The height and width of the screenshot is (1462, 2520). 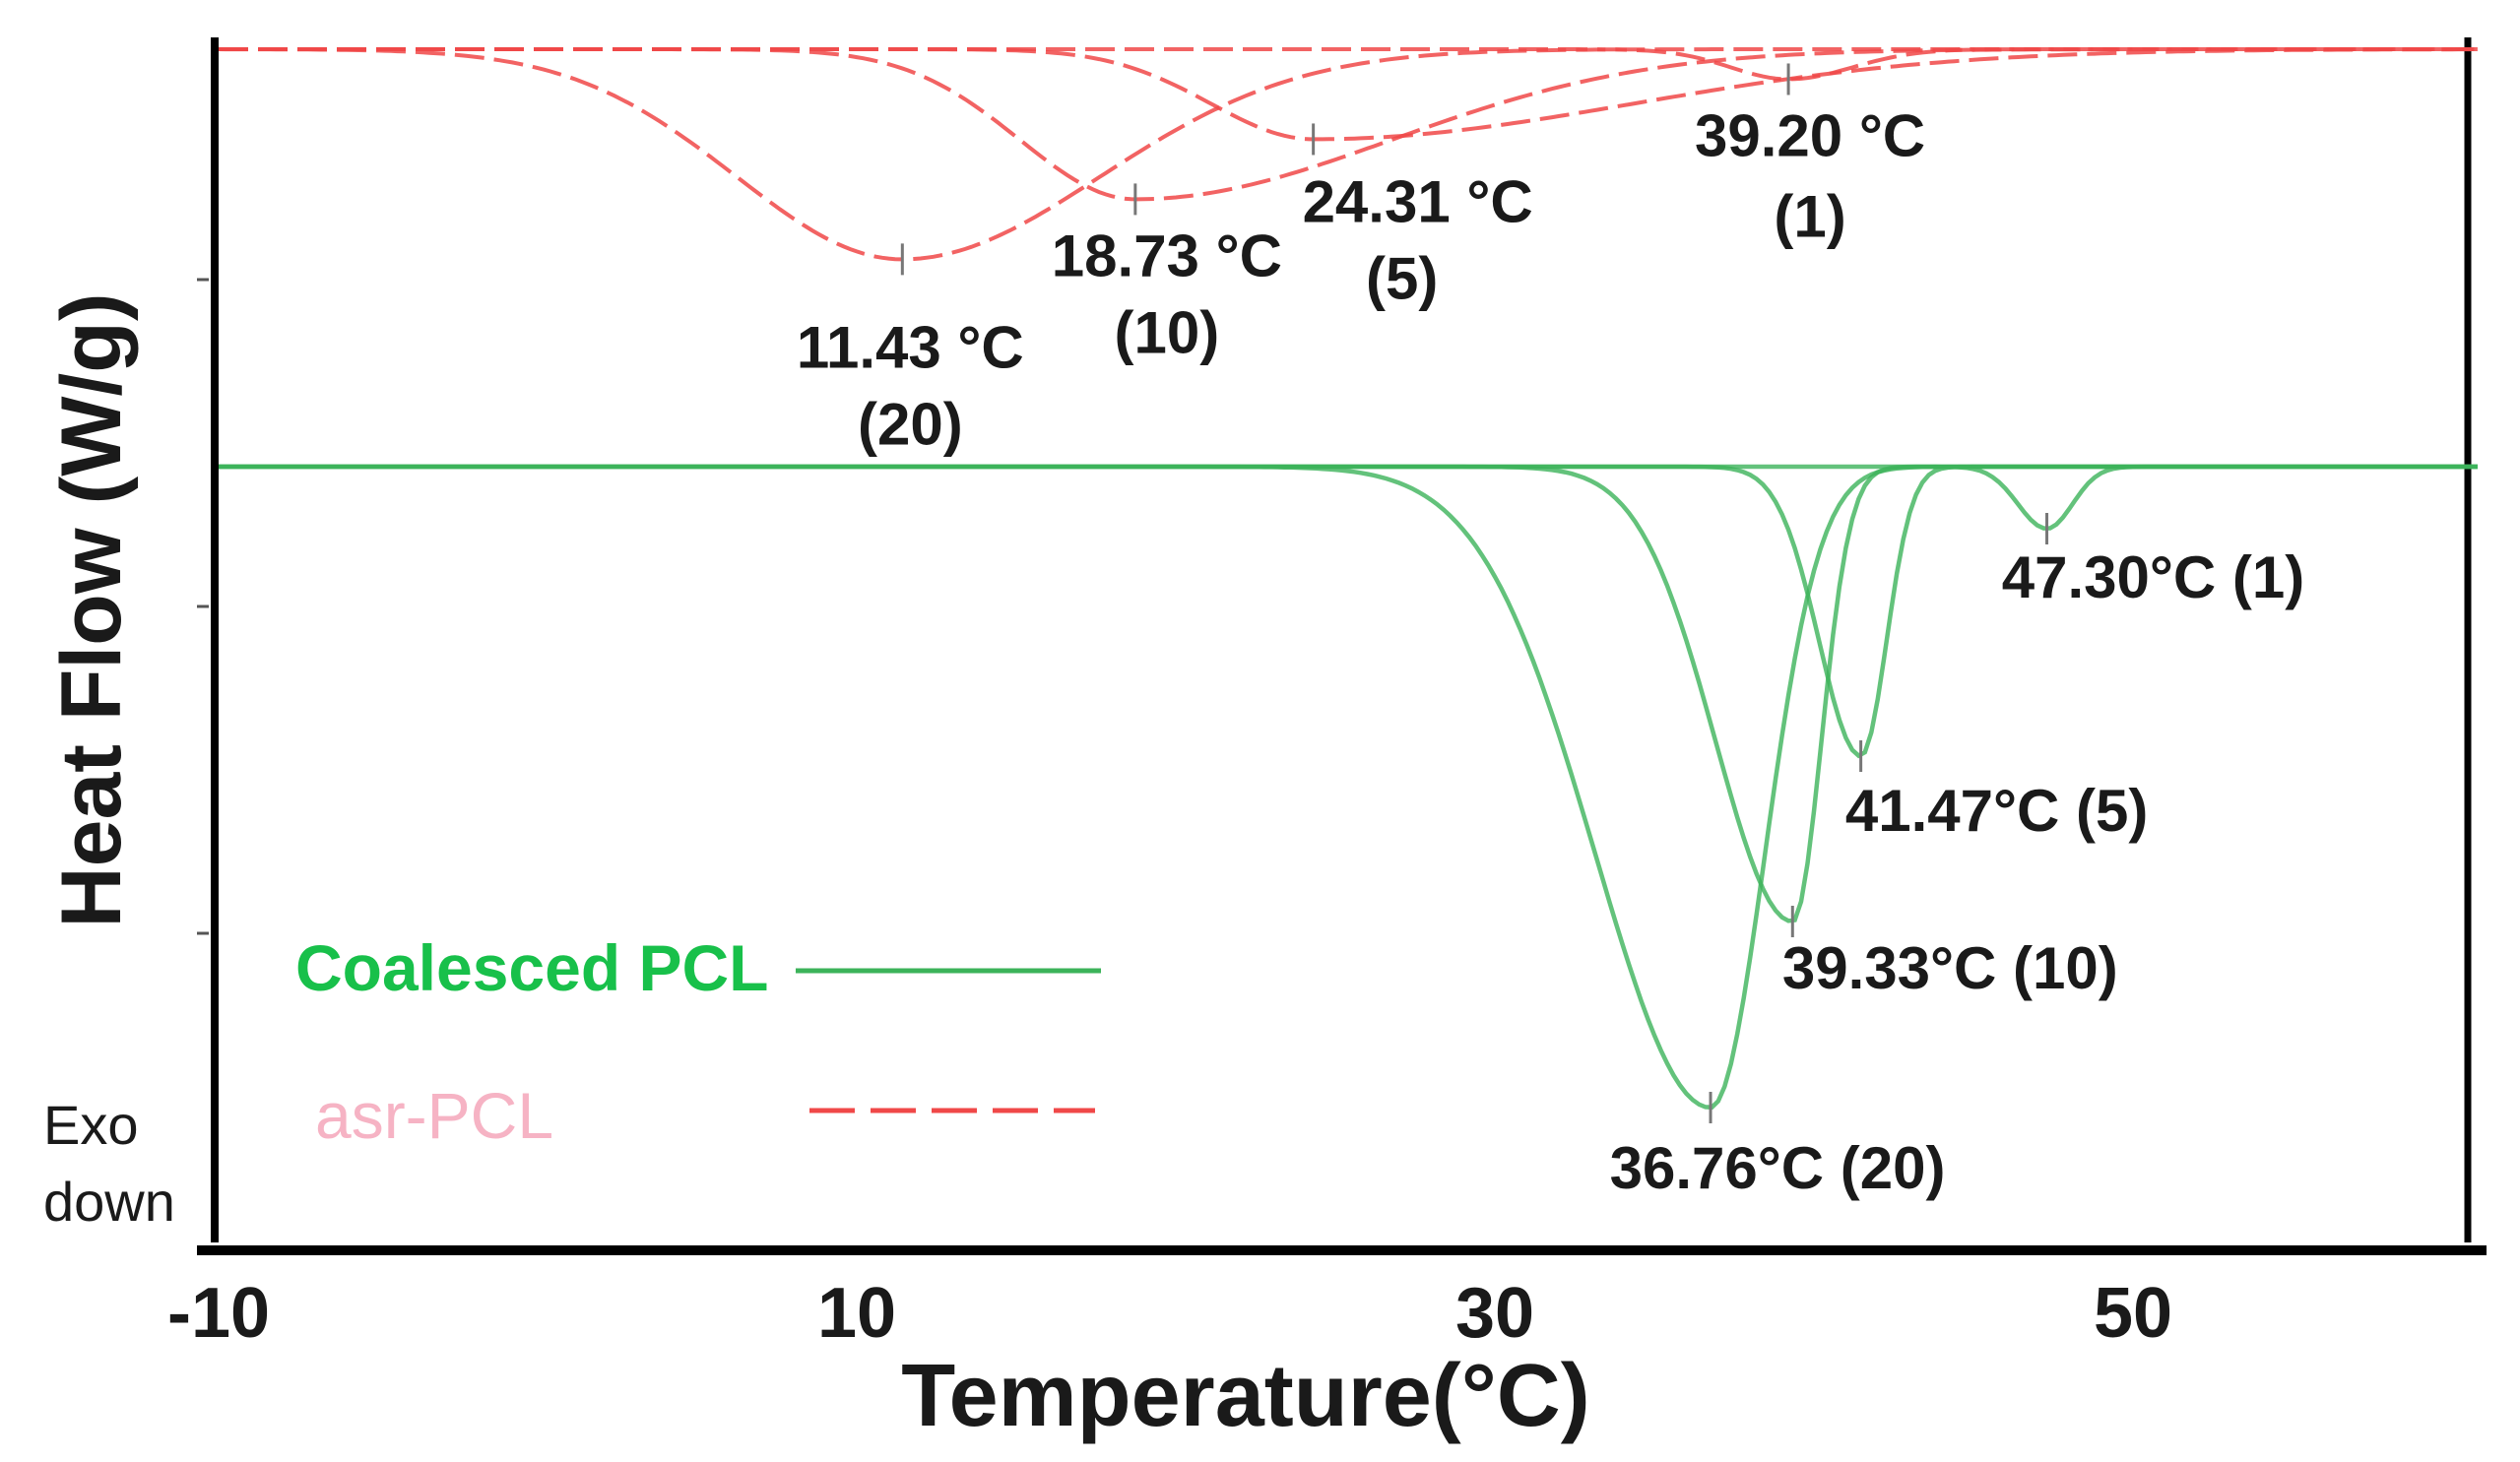 I want to click on y-axis-title: Heat Flow (W/g), so click(x=91, y=610).